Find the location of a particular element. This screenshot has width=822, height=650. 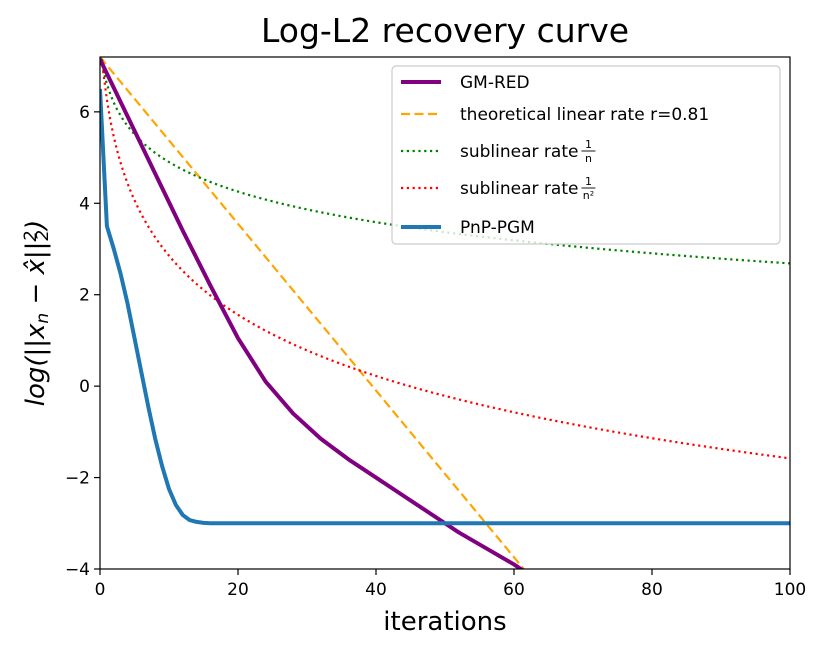

legend-label: PnP-PGM is located at coordinates (497, 228).